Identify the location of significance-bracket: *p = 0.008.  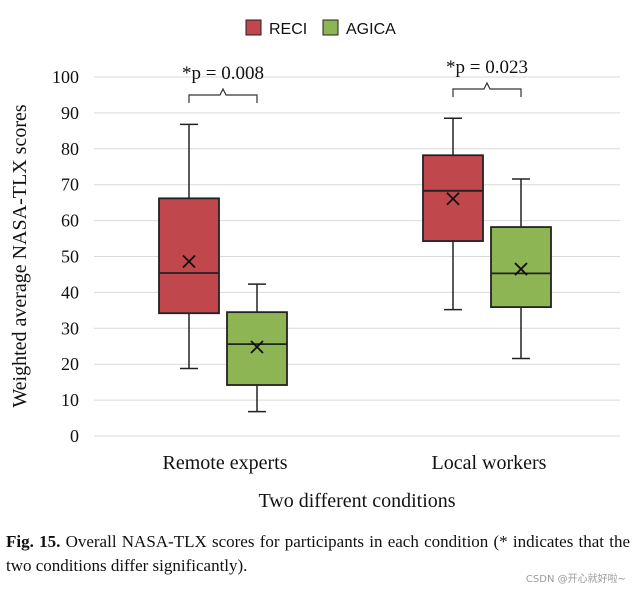
(223, 83).